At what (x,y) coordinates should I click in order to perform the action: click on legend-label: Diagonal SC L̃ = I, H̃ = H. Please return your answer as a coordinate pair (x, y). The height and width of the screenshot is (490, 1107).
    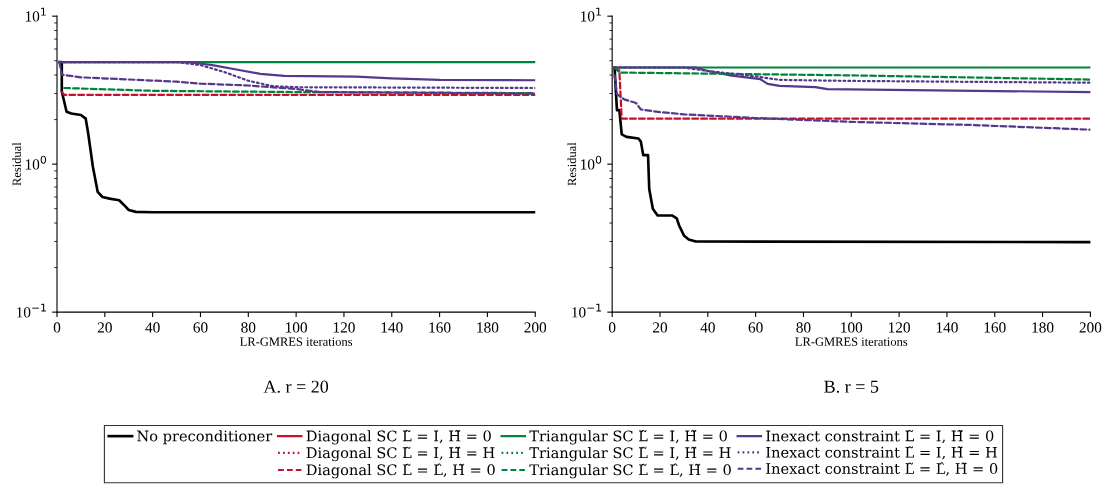
    Looking at the image, I should click on (400, 454).